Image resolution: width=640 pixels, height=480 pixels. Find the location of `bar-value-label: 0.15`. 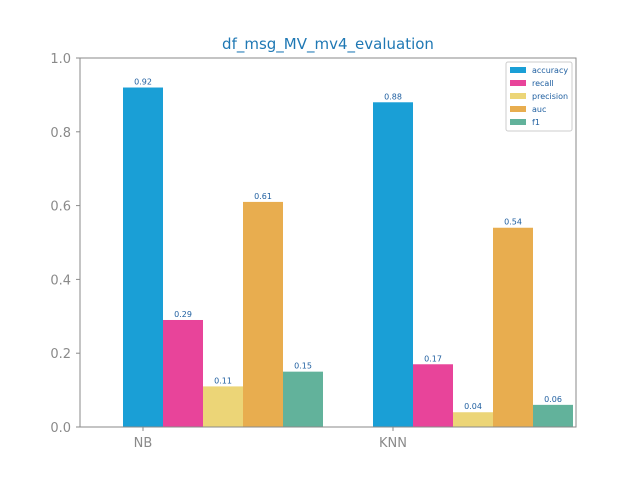

bar-value-label: 0.15 is located at coordinates (303, 366).